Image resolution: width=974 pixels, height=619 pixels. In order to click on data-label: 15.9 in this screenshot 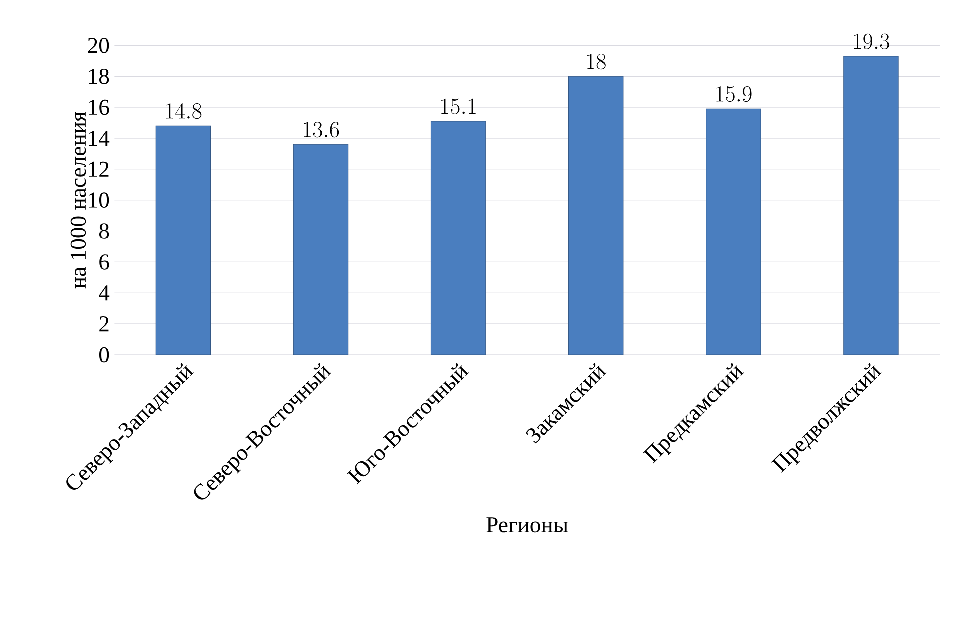, I will do `click(734, 94)`.